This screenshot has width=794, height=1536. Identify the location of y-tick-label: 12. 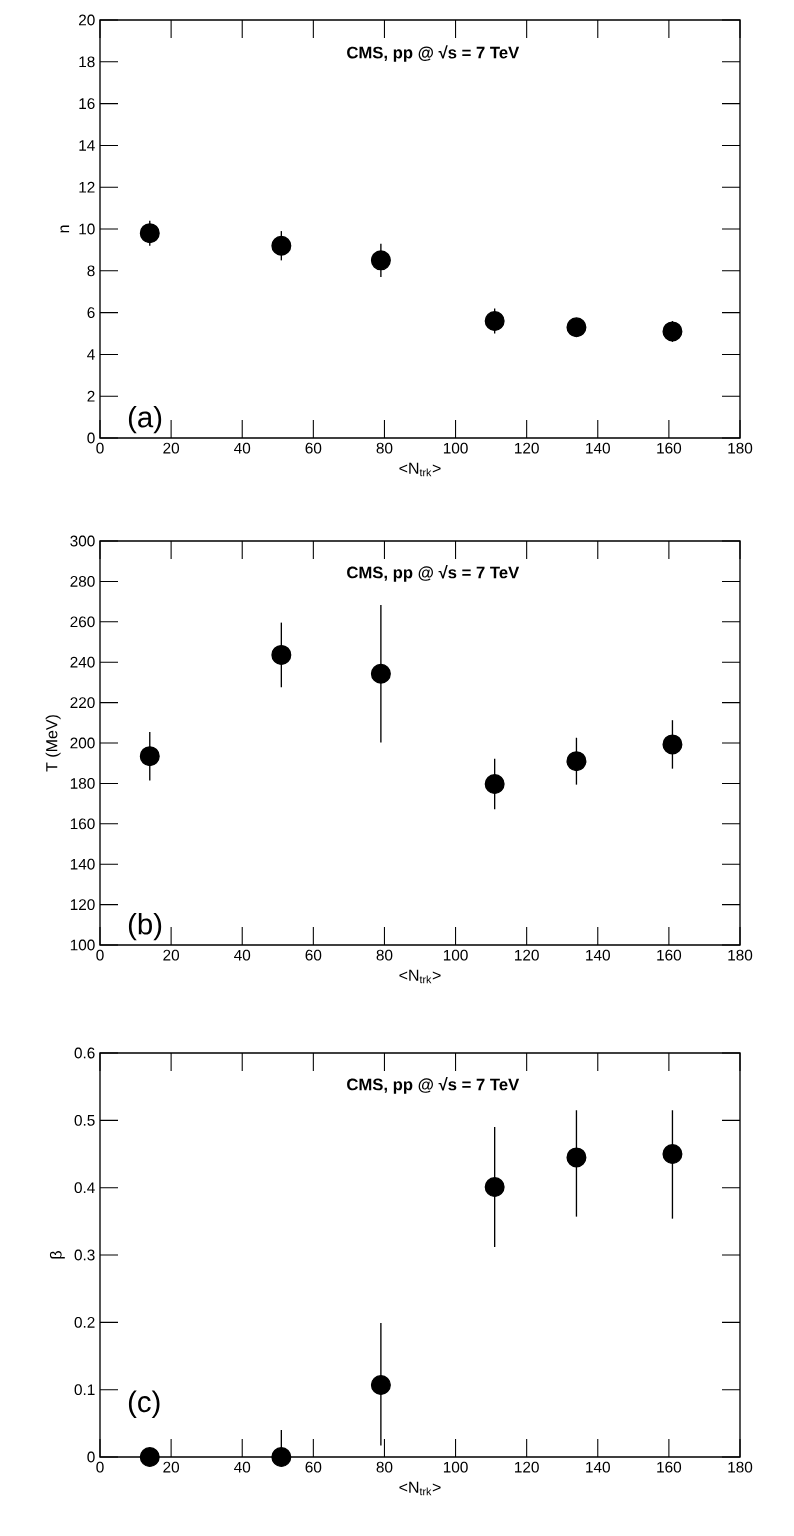
(87, 187).